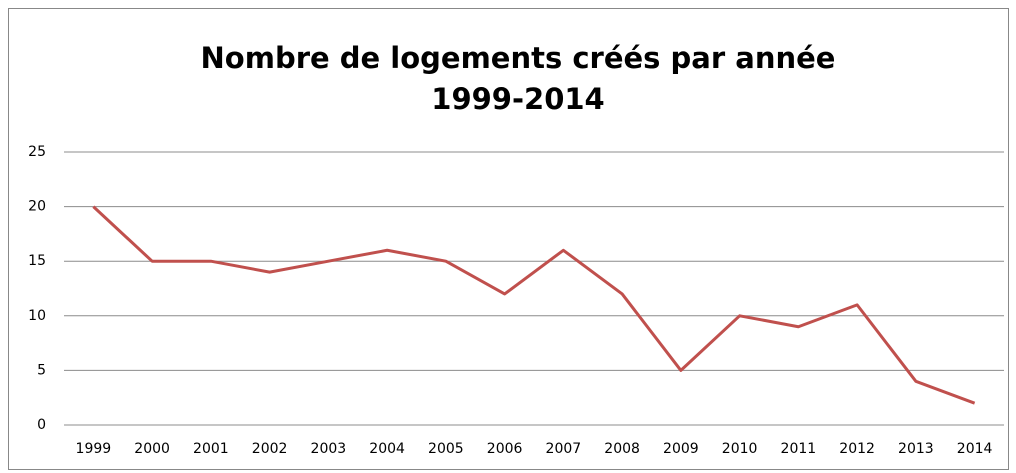 Image resolution: width=1016 pixels, height=473 pixels. Describe the element at coordinates (916, 449) in the screenshot. I see `x-tick-label: 2013` at that location.